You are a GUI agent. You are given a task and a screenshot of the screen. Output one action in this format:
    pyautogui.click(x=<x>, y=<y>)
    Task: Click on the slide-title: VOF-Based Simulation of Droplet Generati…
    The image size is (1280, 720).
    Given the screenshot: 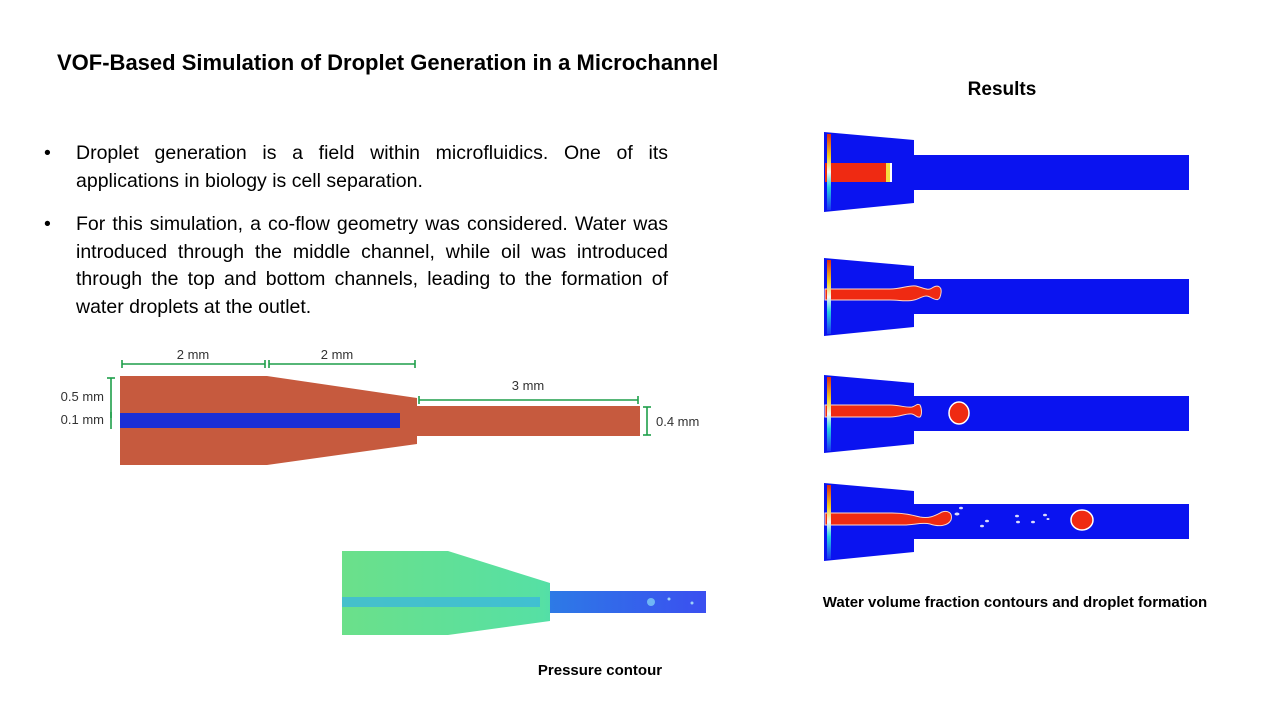 What is the action you would take?
    pyautogui.click(x=388, y=62)
    